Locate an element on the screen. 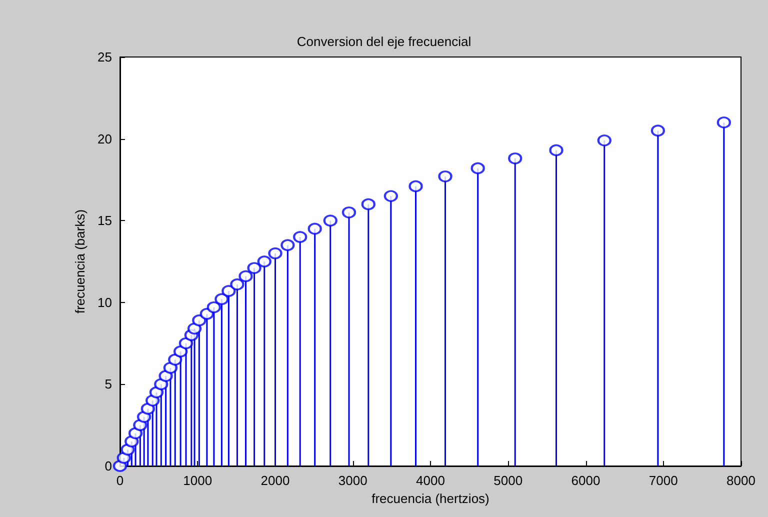 This screenshot has height=517, width=768. x-tick-label: 0 is located at coordinates (120, 480).